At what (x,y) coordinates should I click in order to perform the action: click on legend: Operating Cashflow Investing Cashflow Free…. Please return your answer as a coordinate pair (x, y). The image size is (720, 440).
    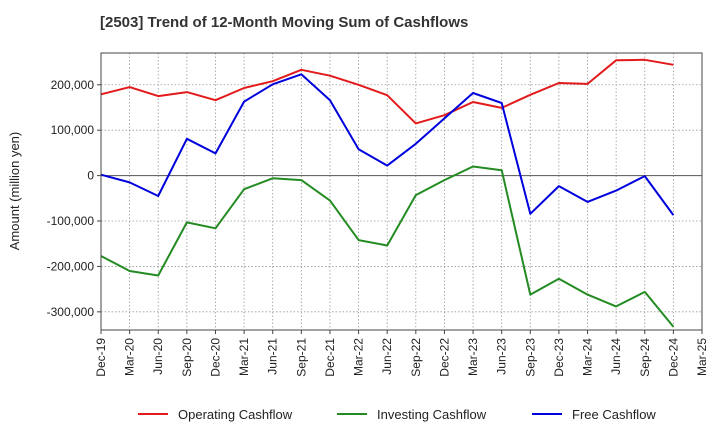
    Looking at the image, I should click on (397, 414).